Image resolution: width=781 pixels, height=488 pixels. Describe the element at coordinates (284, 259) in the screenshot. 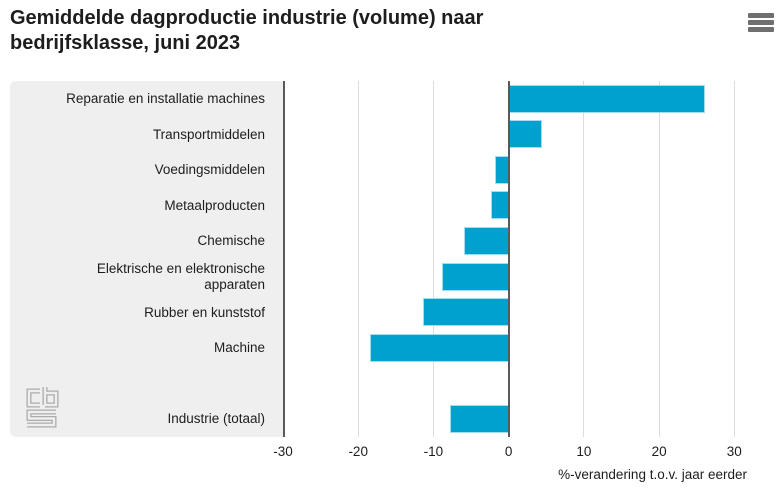

I see `plot-left-axis-line` at that location.